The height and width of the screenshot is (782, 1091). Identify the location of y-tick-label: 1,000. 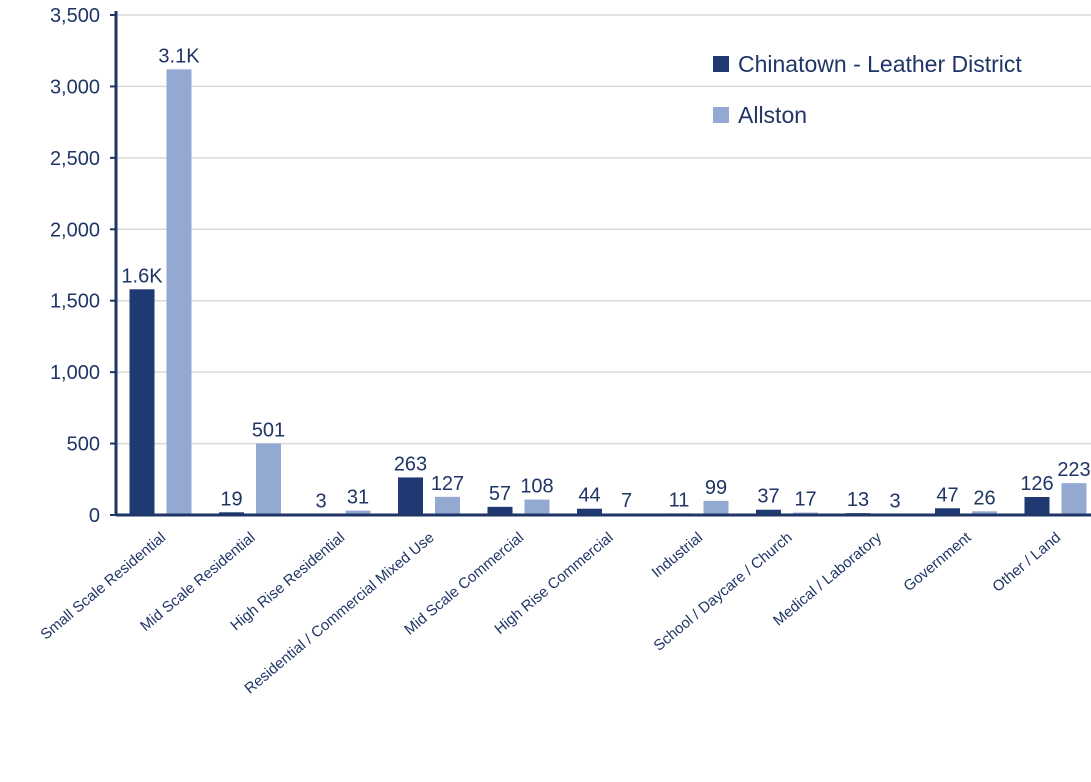
(75, 373).